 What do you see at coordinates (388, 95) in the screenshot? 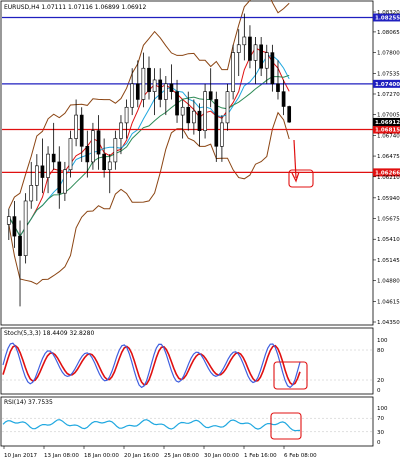
I see `price-tick-label: 1.07270` at bounding box center [388, 95].